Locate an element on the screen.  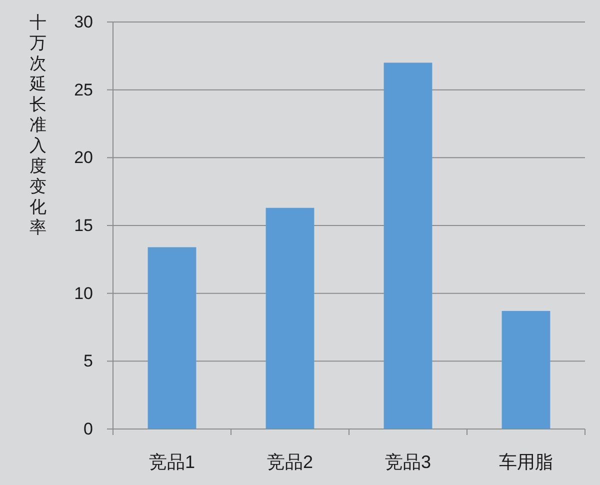
x-tick-label: 竞品3 is located at coordinates (408, 462).